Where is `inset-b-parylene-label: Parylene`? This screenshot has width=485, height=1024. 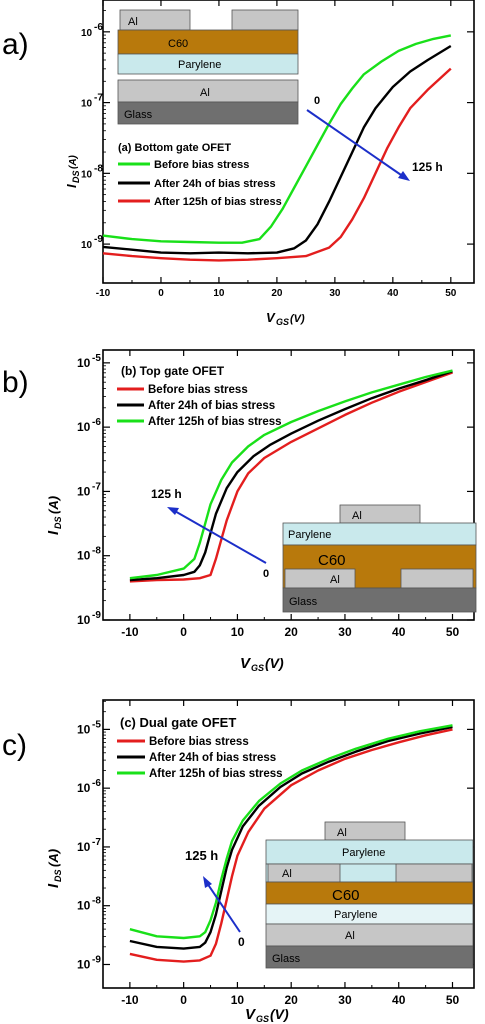 inset-b-parylene-label: Parylene is located at coordinates (309, 535).